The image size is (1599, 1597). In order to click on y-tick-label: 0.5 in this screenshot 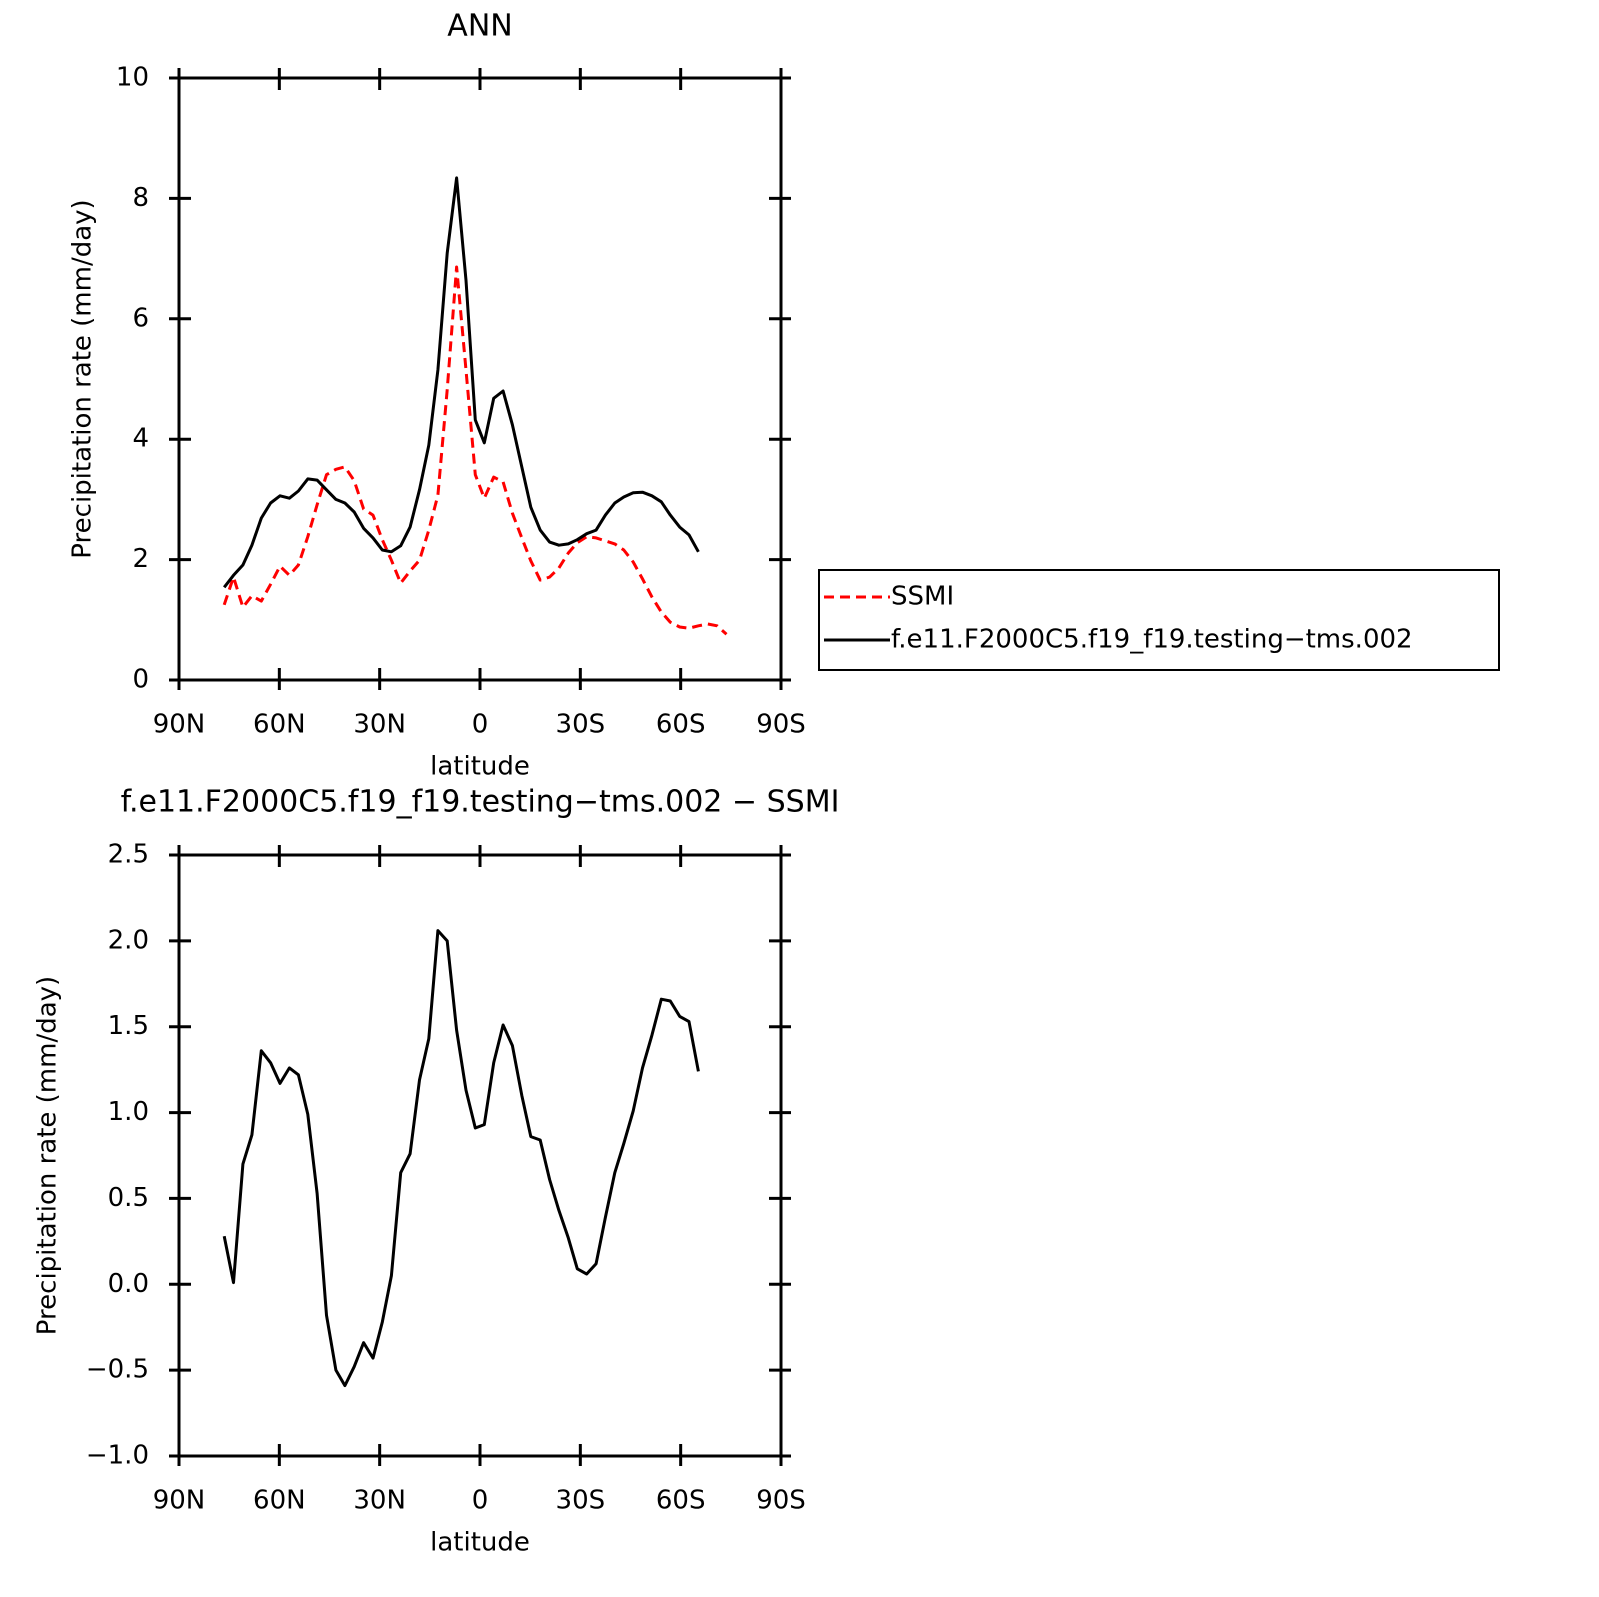, I will do `click(128, 1198)`.